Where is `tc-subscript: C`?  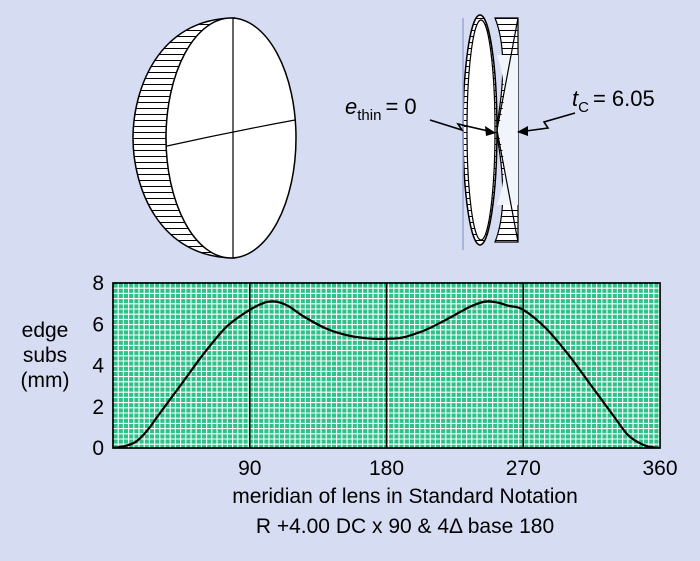 tc-subscript: C is located at coordinates (583, 107).